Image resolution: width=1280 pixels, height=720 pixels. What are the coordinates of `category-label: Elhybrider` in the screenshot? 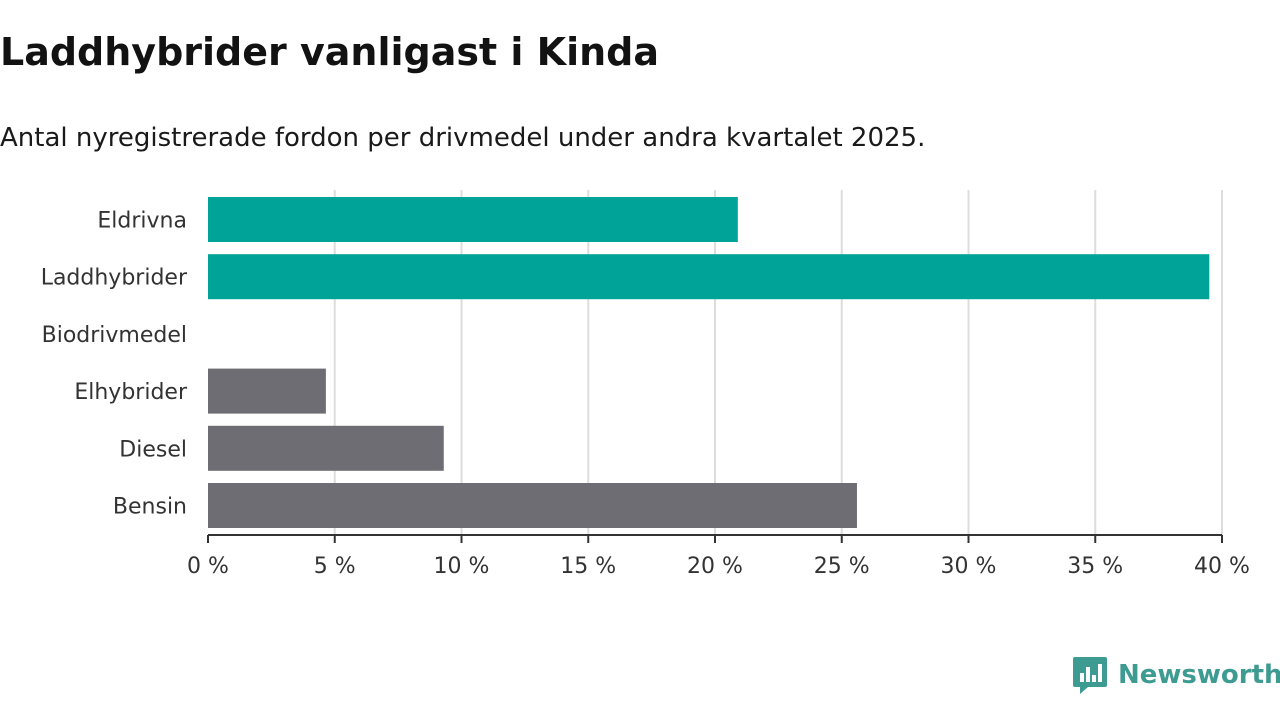 It's located at (131, 392).